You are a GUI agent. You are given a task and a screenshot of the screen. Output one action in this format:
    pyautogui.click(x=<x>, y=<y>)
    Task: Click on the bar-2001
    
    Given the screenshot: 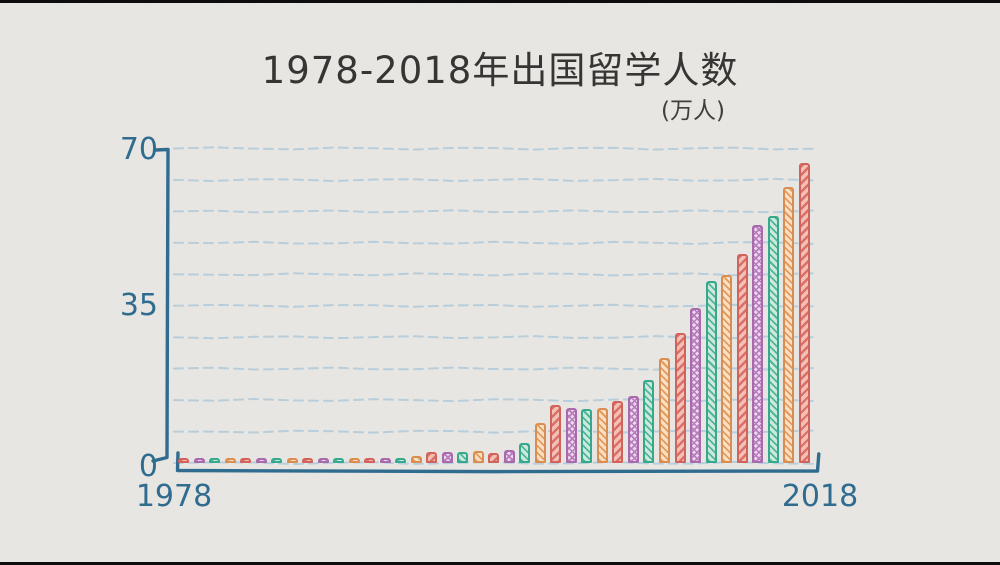 What is the action you would take?
    pyautogui.click(x=540, y=443)
    